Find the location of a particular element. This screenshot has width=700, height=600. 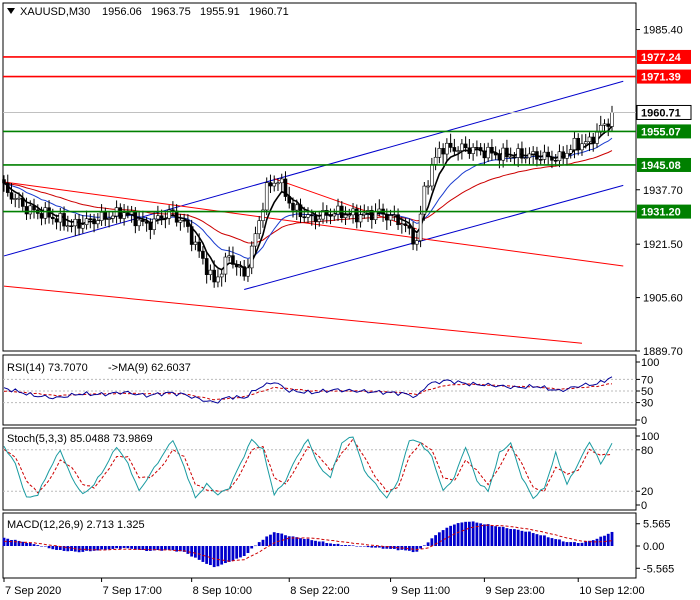

price-tick-label: 1937.70 is located at coordinates (663, 191).